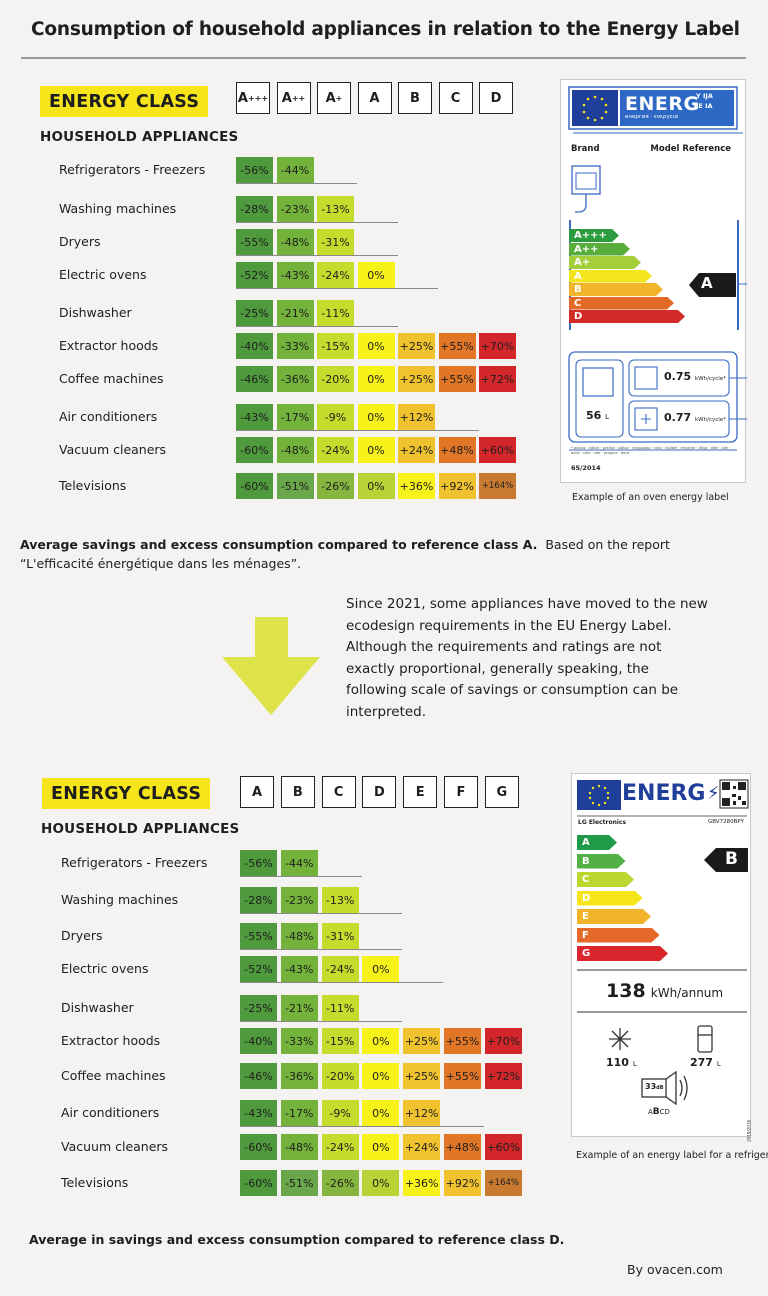 This screenshot has width=768, height=1296. I want to click on class-box: G, so click(501, 792).